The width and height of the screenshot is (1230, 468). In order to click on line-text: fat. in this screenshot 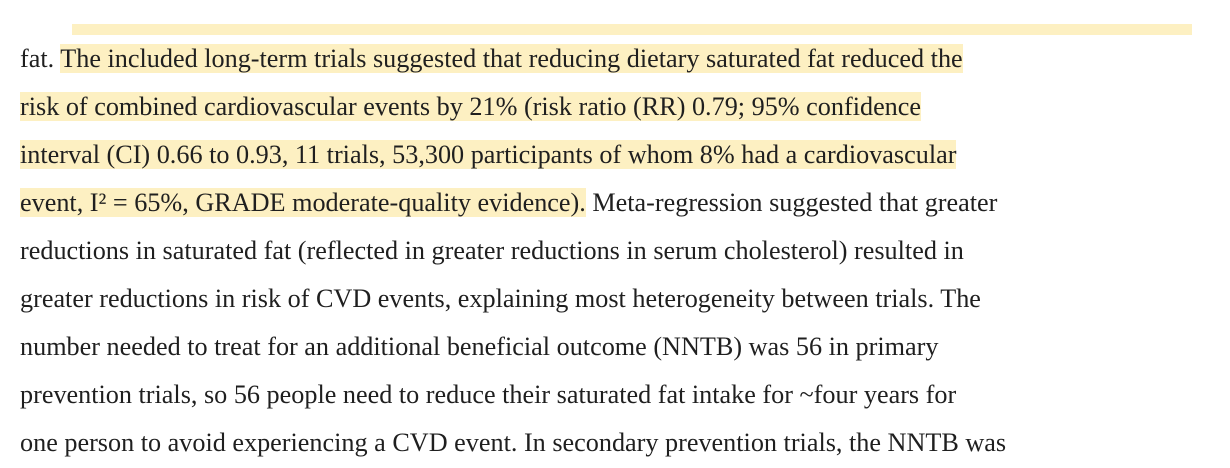, I will do `click(40, 58)`.